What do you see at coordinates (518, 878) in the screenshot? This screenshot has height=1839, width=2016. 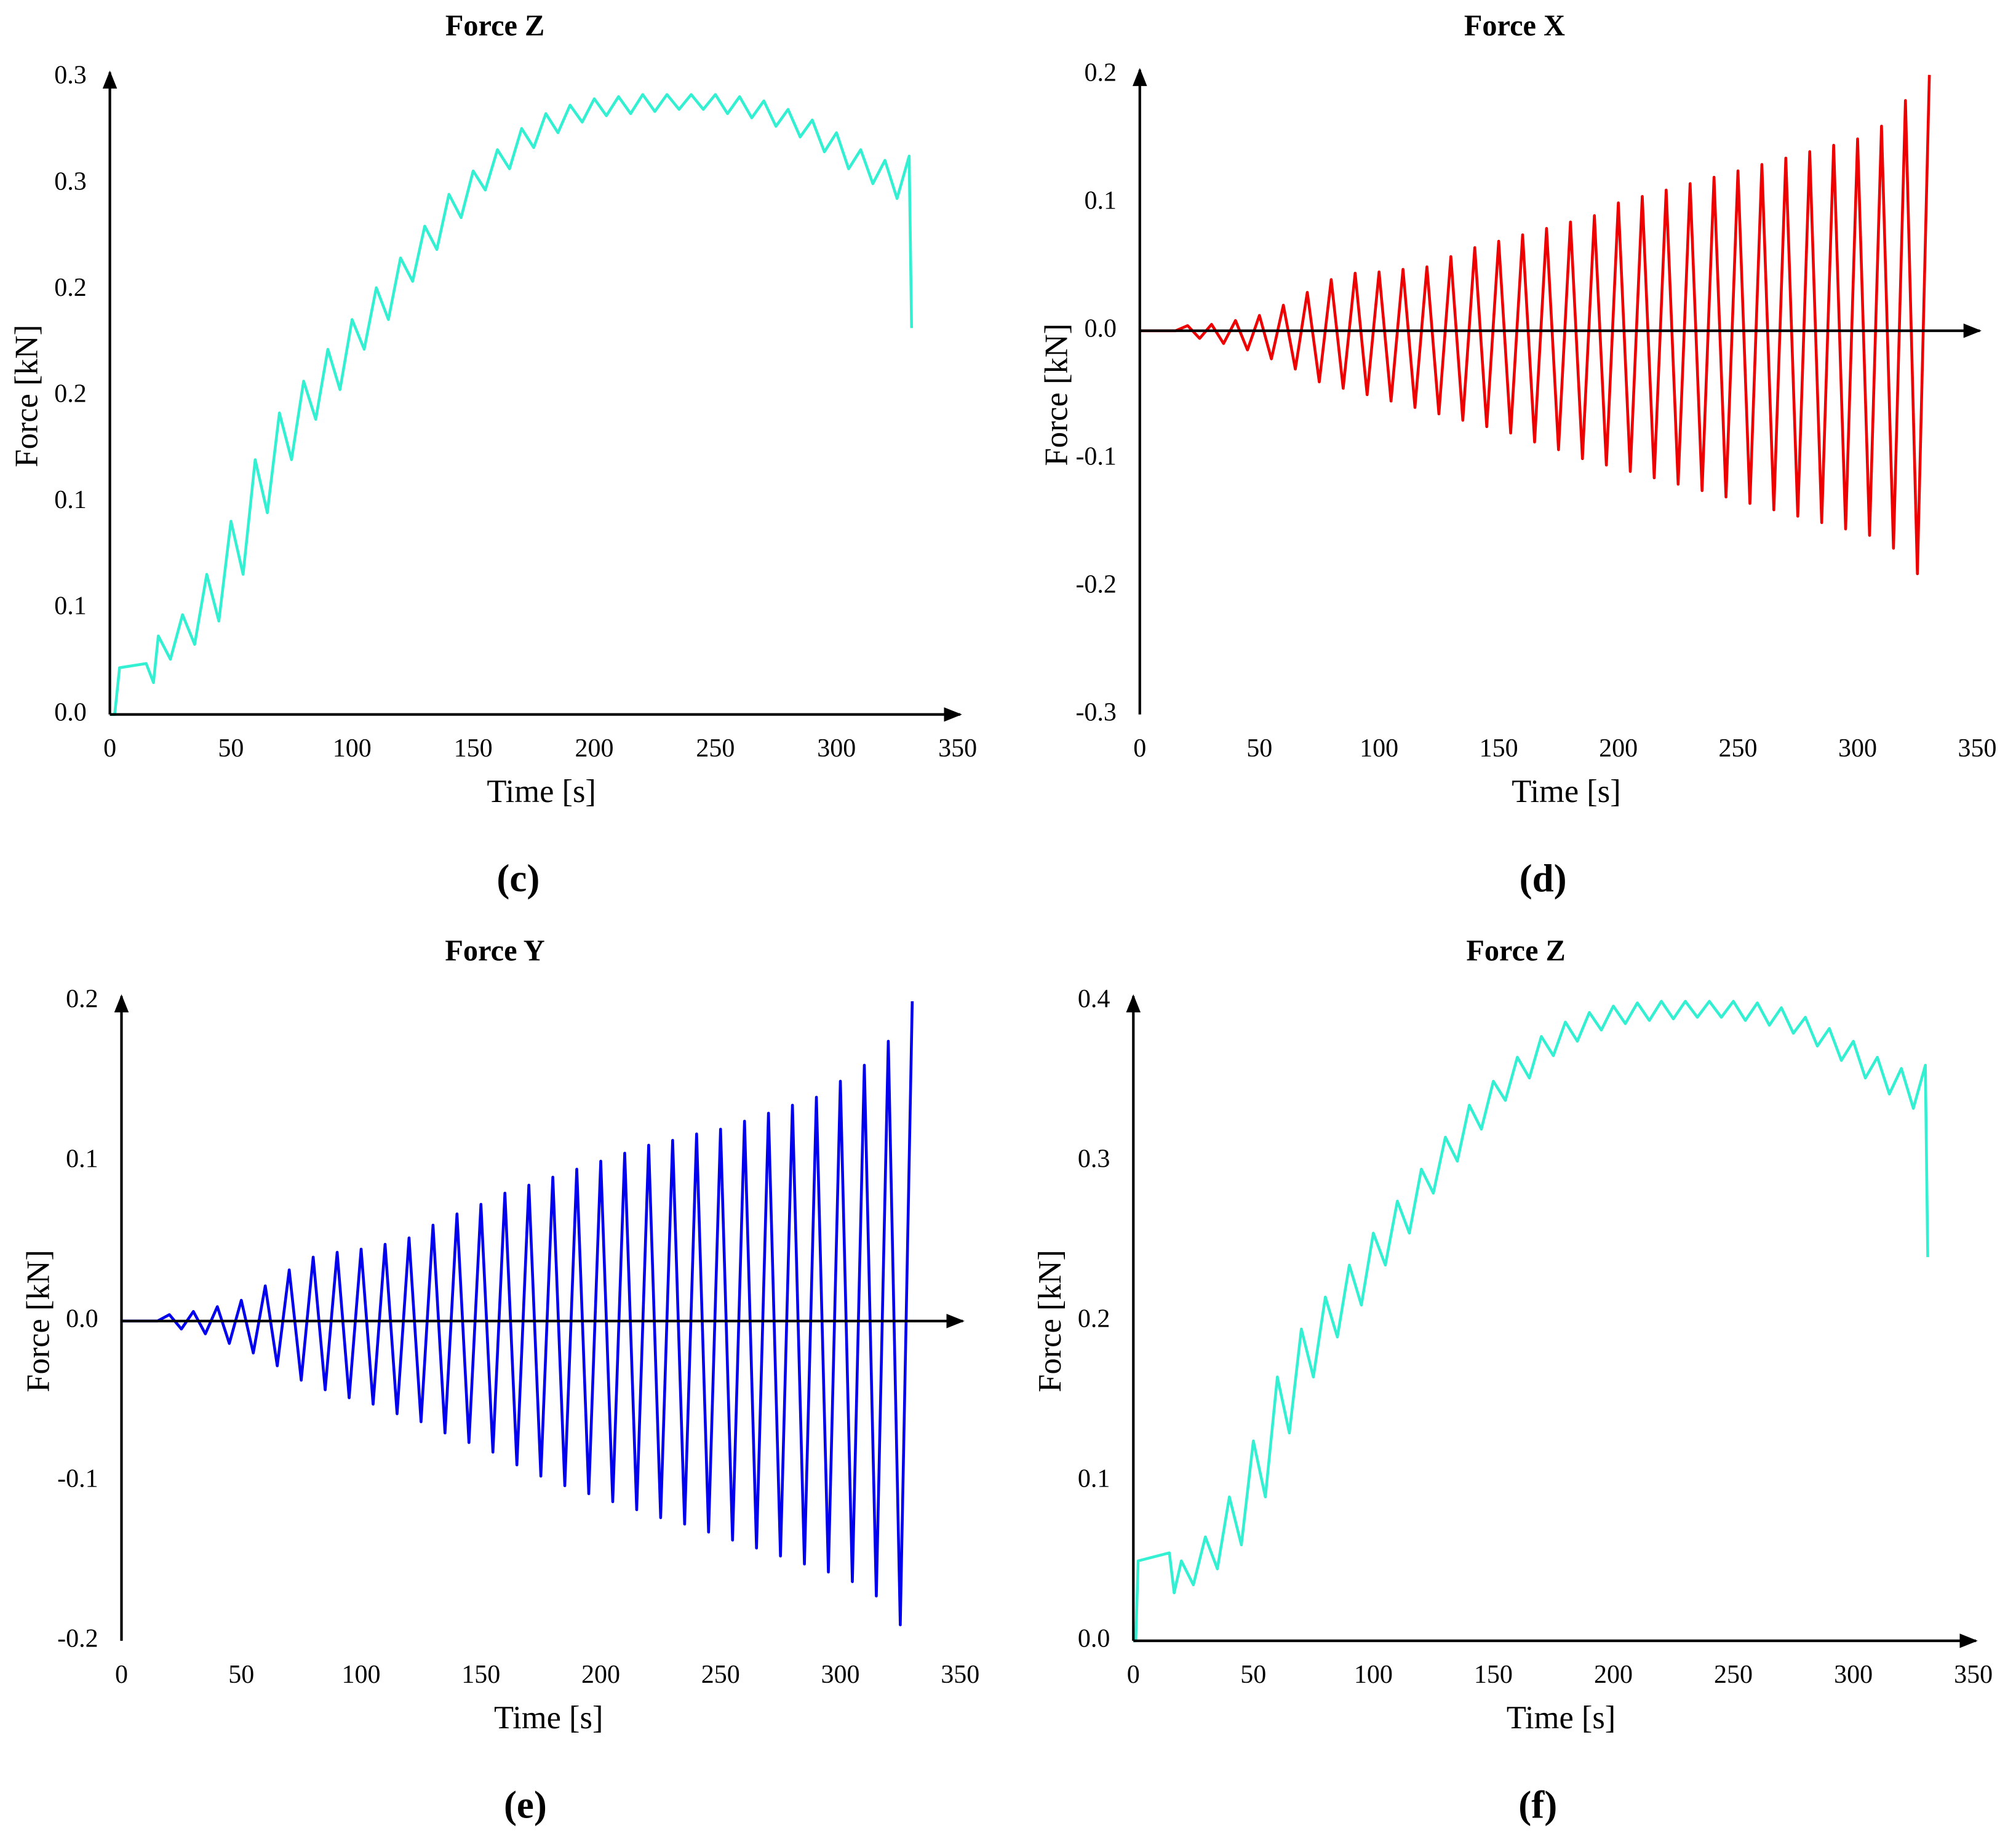 I see `panel-label: (c)` at bounding box center [518, 878].